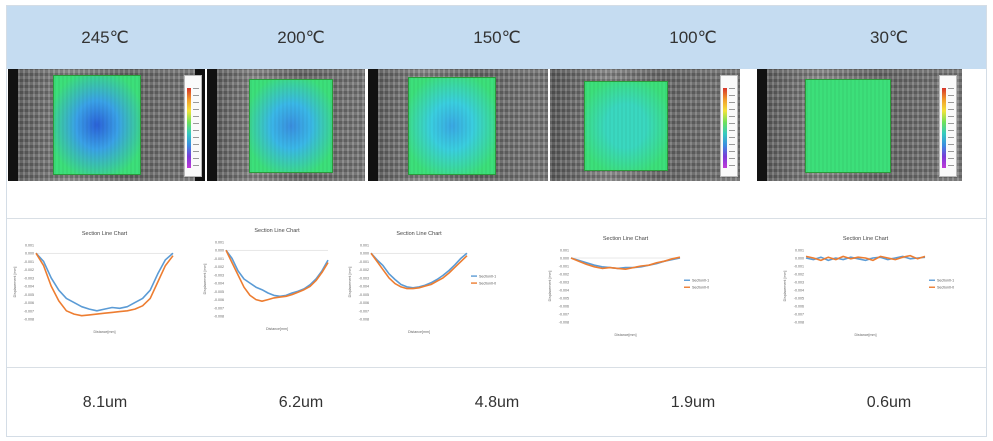 This screenshot has height=441, width=993. I want to click on temperature-label: 30℃, so click(888, 37).